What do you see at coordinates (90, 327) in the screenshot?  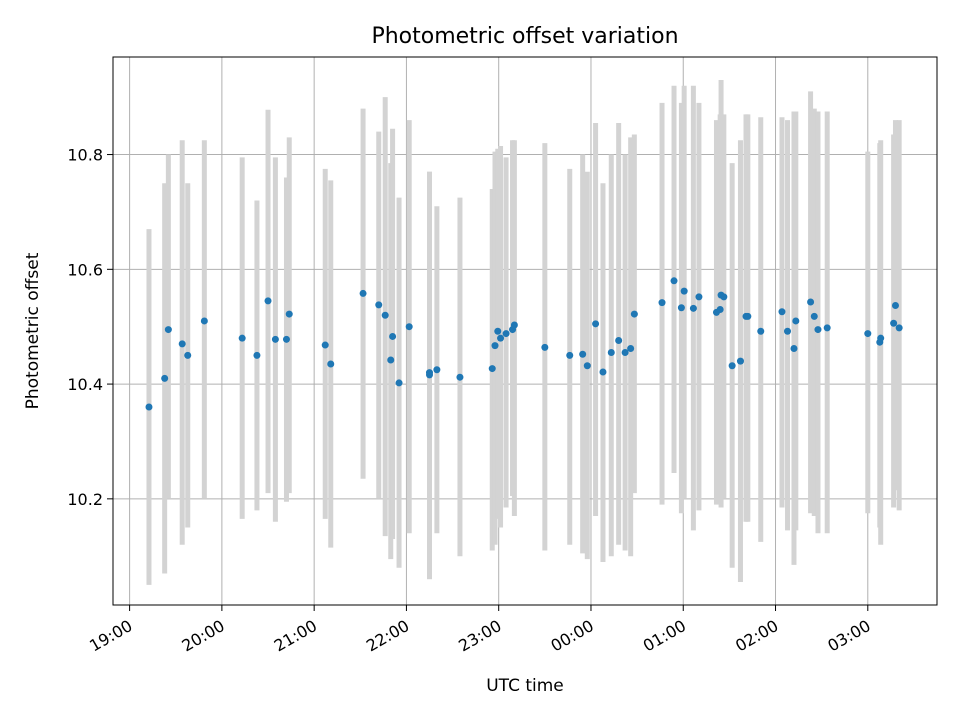 I see `y-axis-ticks: 10.2 10.4 10.6 10.8` at bounding box center [90, 327].